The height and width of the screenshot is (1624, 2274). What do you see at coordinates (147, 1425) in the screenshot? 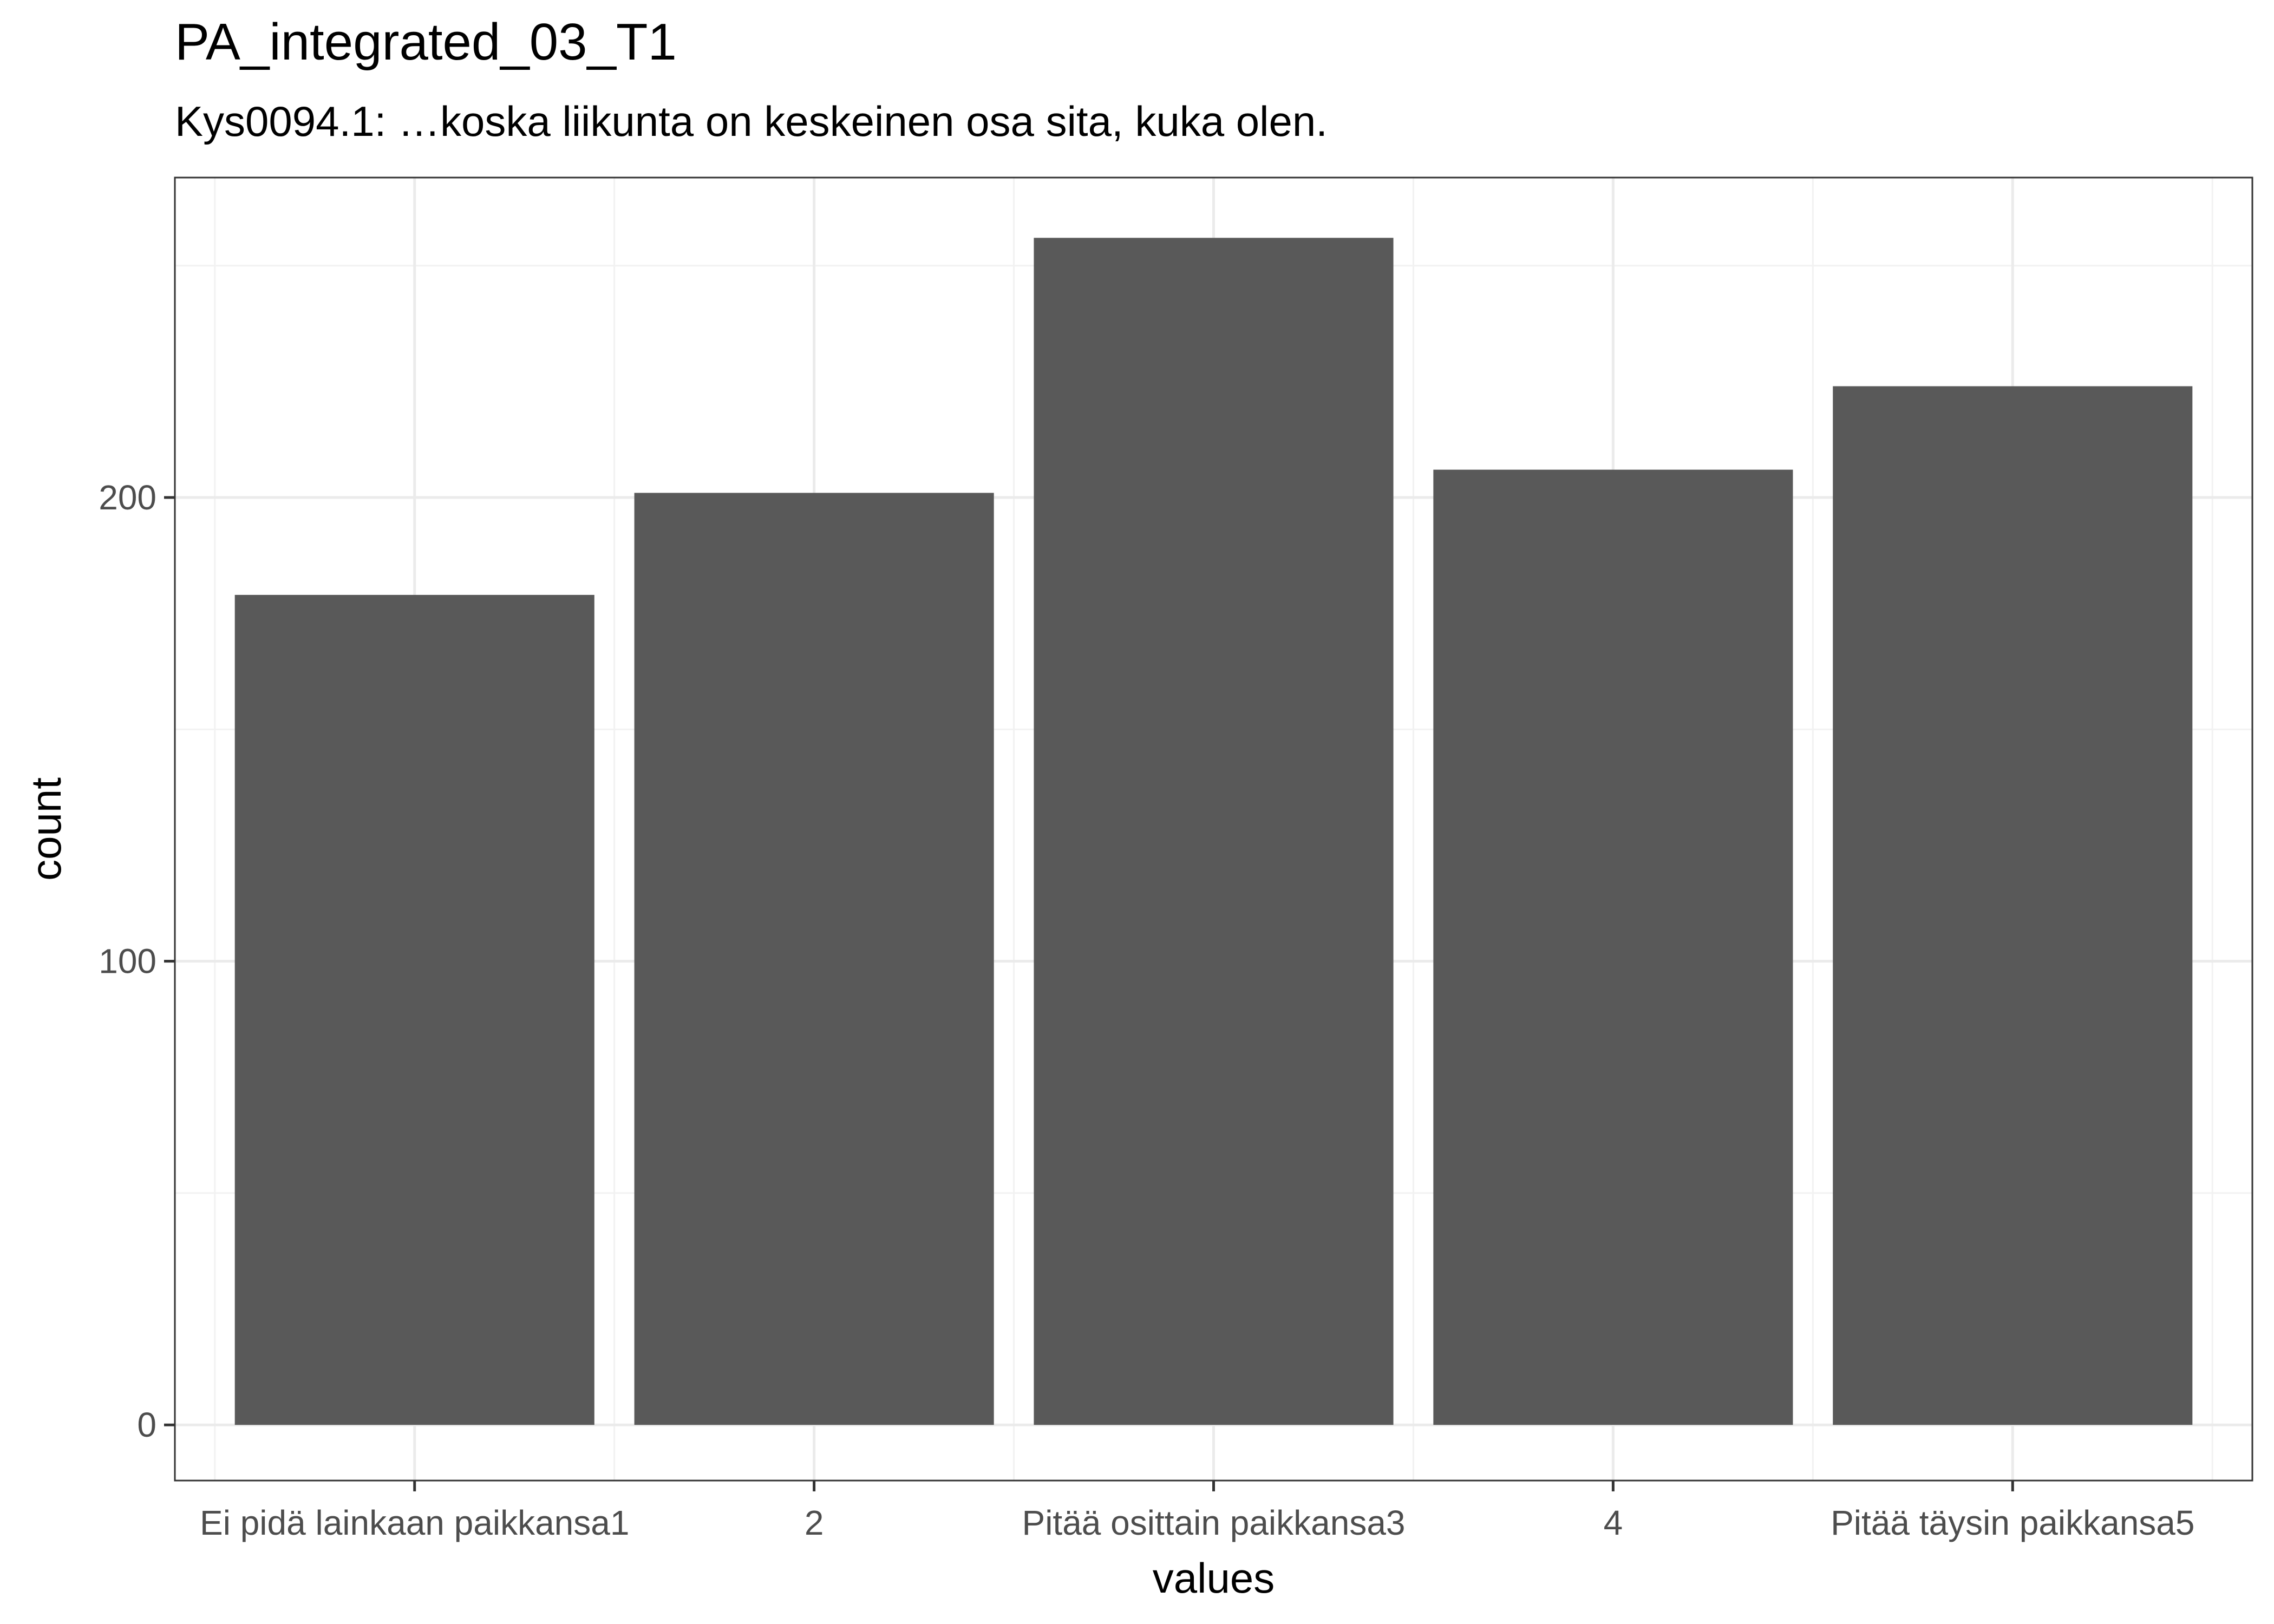
I see `y-tick-label: 0` at bounding box center [147, 1425].